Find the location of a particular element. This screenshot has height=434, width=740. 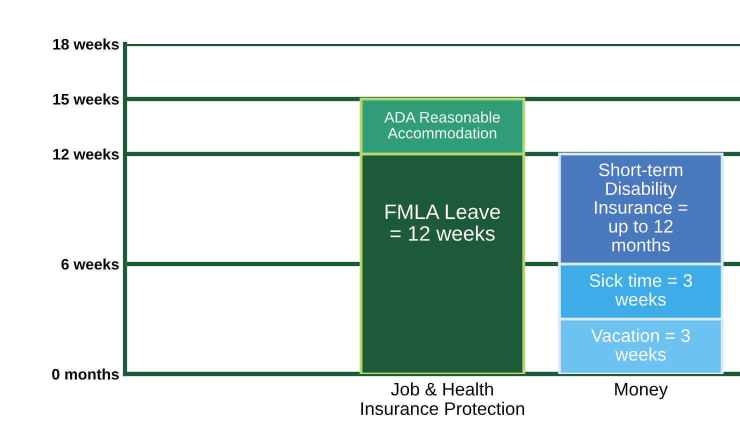

y-tick-label: 6 weeks is located at coordinates (90, 264).